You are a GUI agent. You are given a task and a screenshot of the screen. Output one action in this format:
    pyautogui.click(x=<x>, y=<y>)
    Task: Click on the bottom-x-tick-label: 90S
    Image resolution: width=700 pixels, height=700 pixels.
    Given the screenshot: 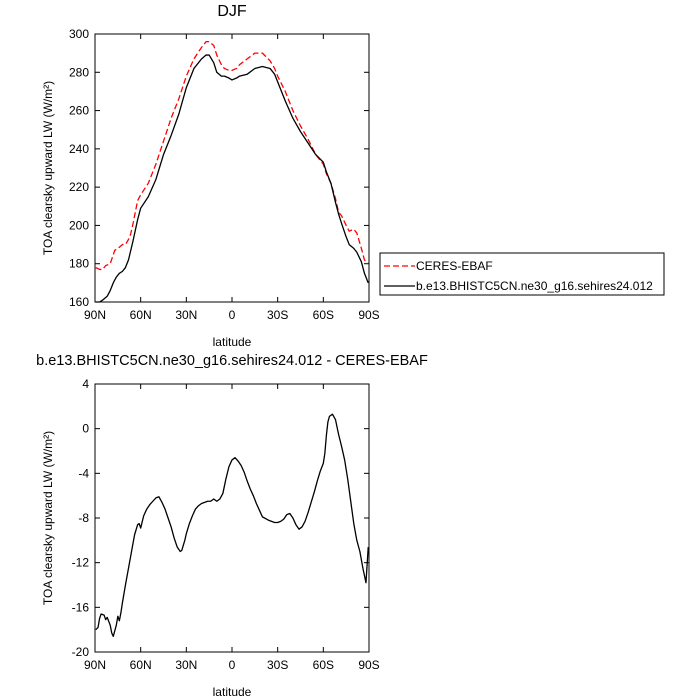 What is the action you would take?
    pyautogui.click(x=368, y=665)
    